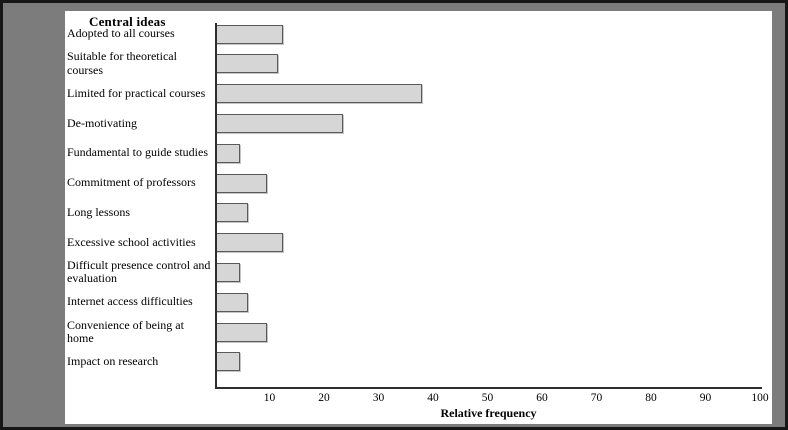 This screenshot has width=788, height=430. What do you see at coordinates (131, 182) in the screenshot?
I see `category-label: Commitment of professors` at bounding box center [131, 182].